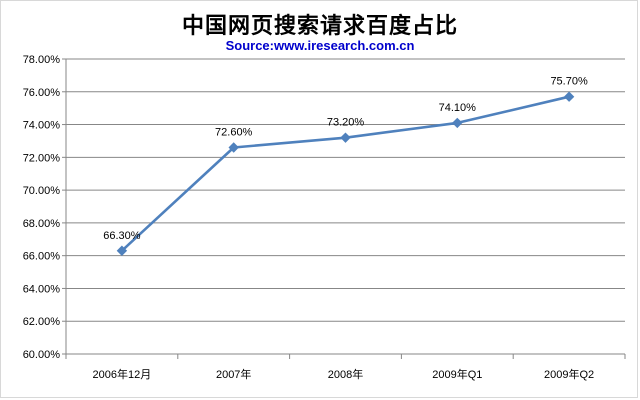 Image resolution: width=640 pixels, height=400 pixels. Describe the element at coordinates (42, 224) in the screenshot. I see `y-tick-label: 68.00%` at that location.